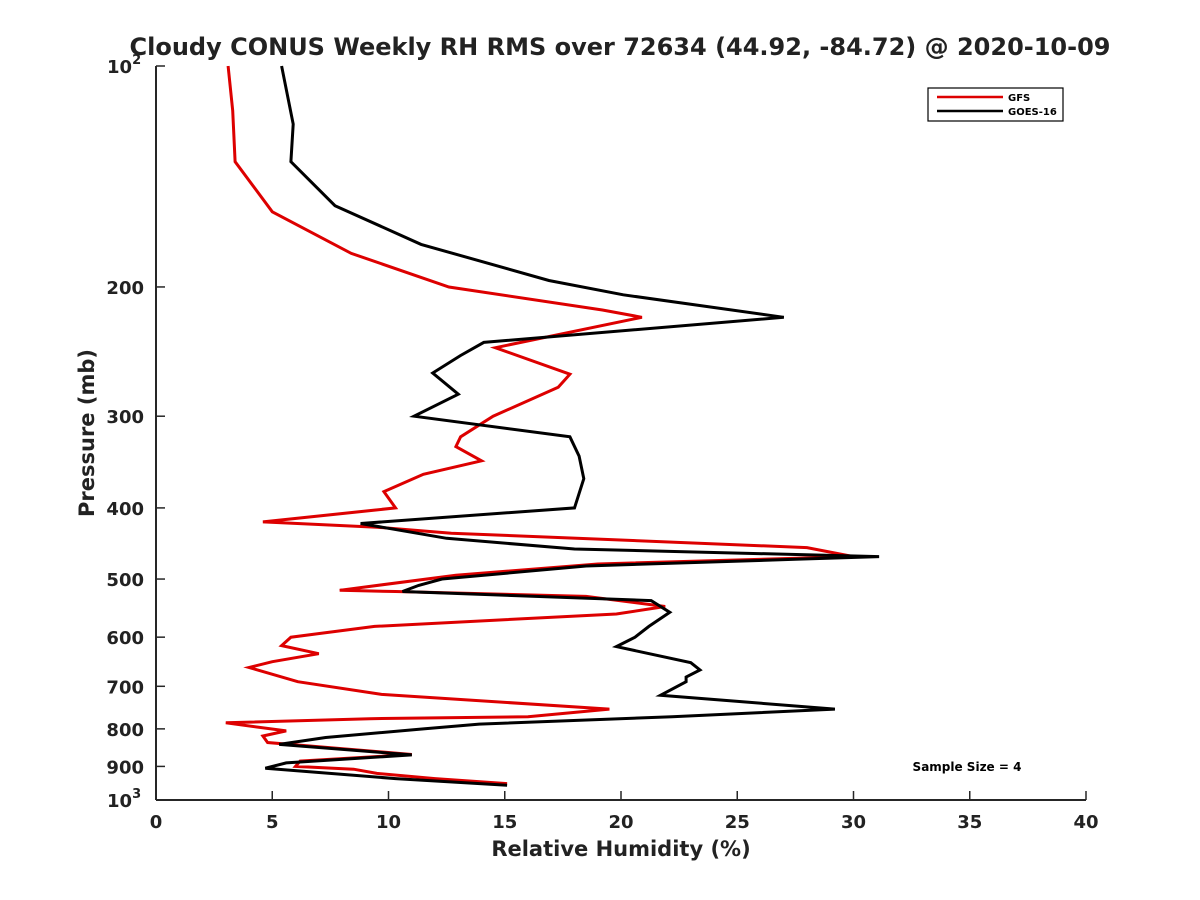  I want to click on y-tick-label: 500, so click(125, 580).